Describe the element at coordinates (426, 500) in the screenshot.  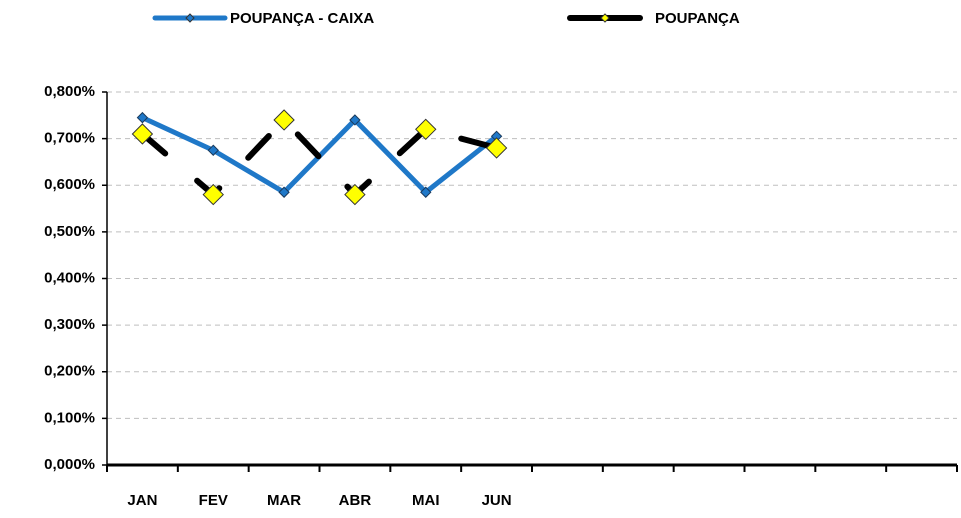
I see `x-tick-label: MAI` at that location.